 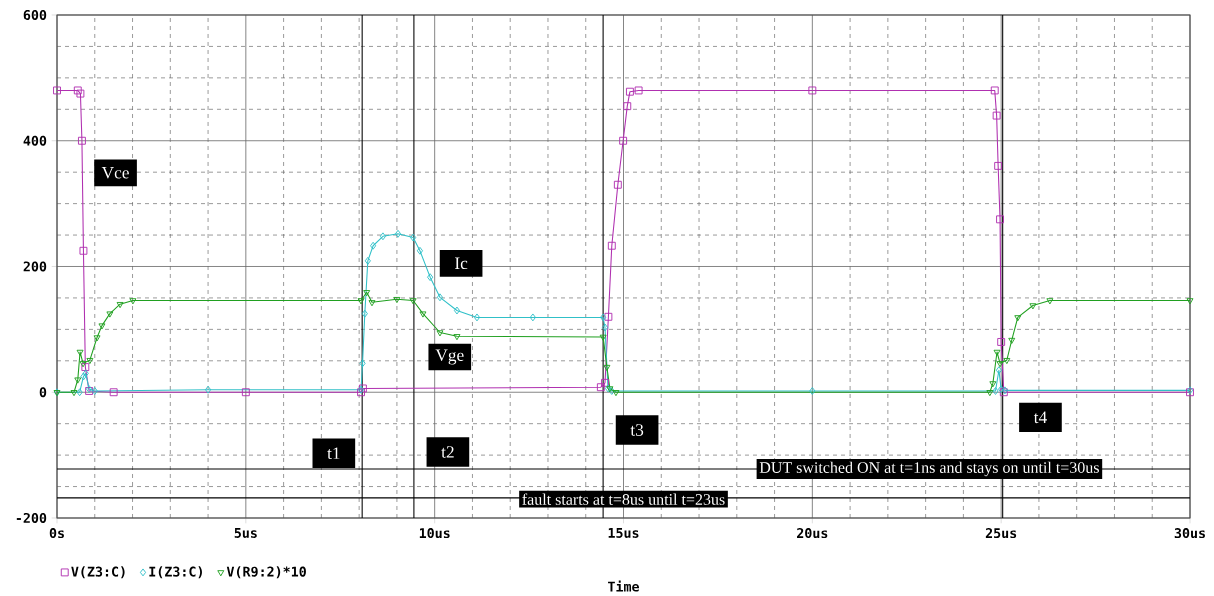 I want to click on x-tick-label: 25us, so click(x=1001, y=533).